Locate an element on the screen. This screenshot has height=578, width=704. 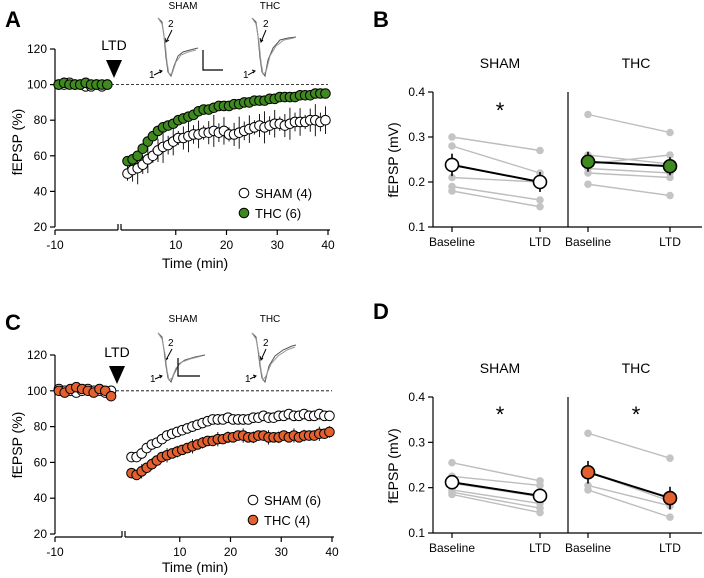
panel-letter-d: D is located at coordinates (381, 311).